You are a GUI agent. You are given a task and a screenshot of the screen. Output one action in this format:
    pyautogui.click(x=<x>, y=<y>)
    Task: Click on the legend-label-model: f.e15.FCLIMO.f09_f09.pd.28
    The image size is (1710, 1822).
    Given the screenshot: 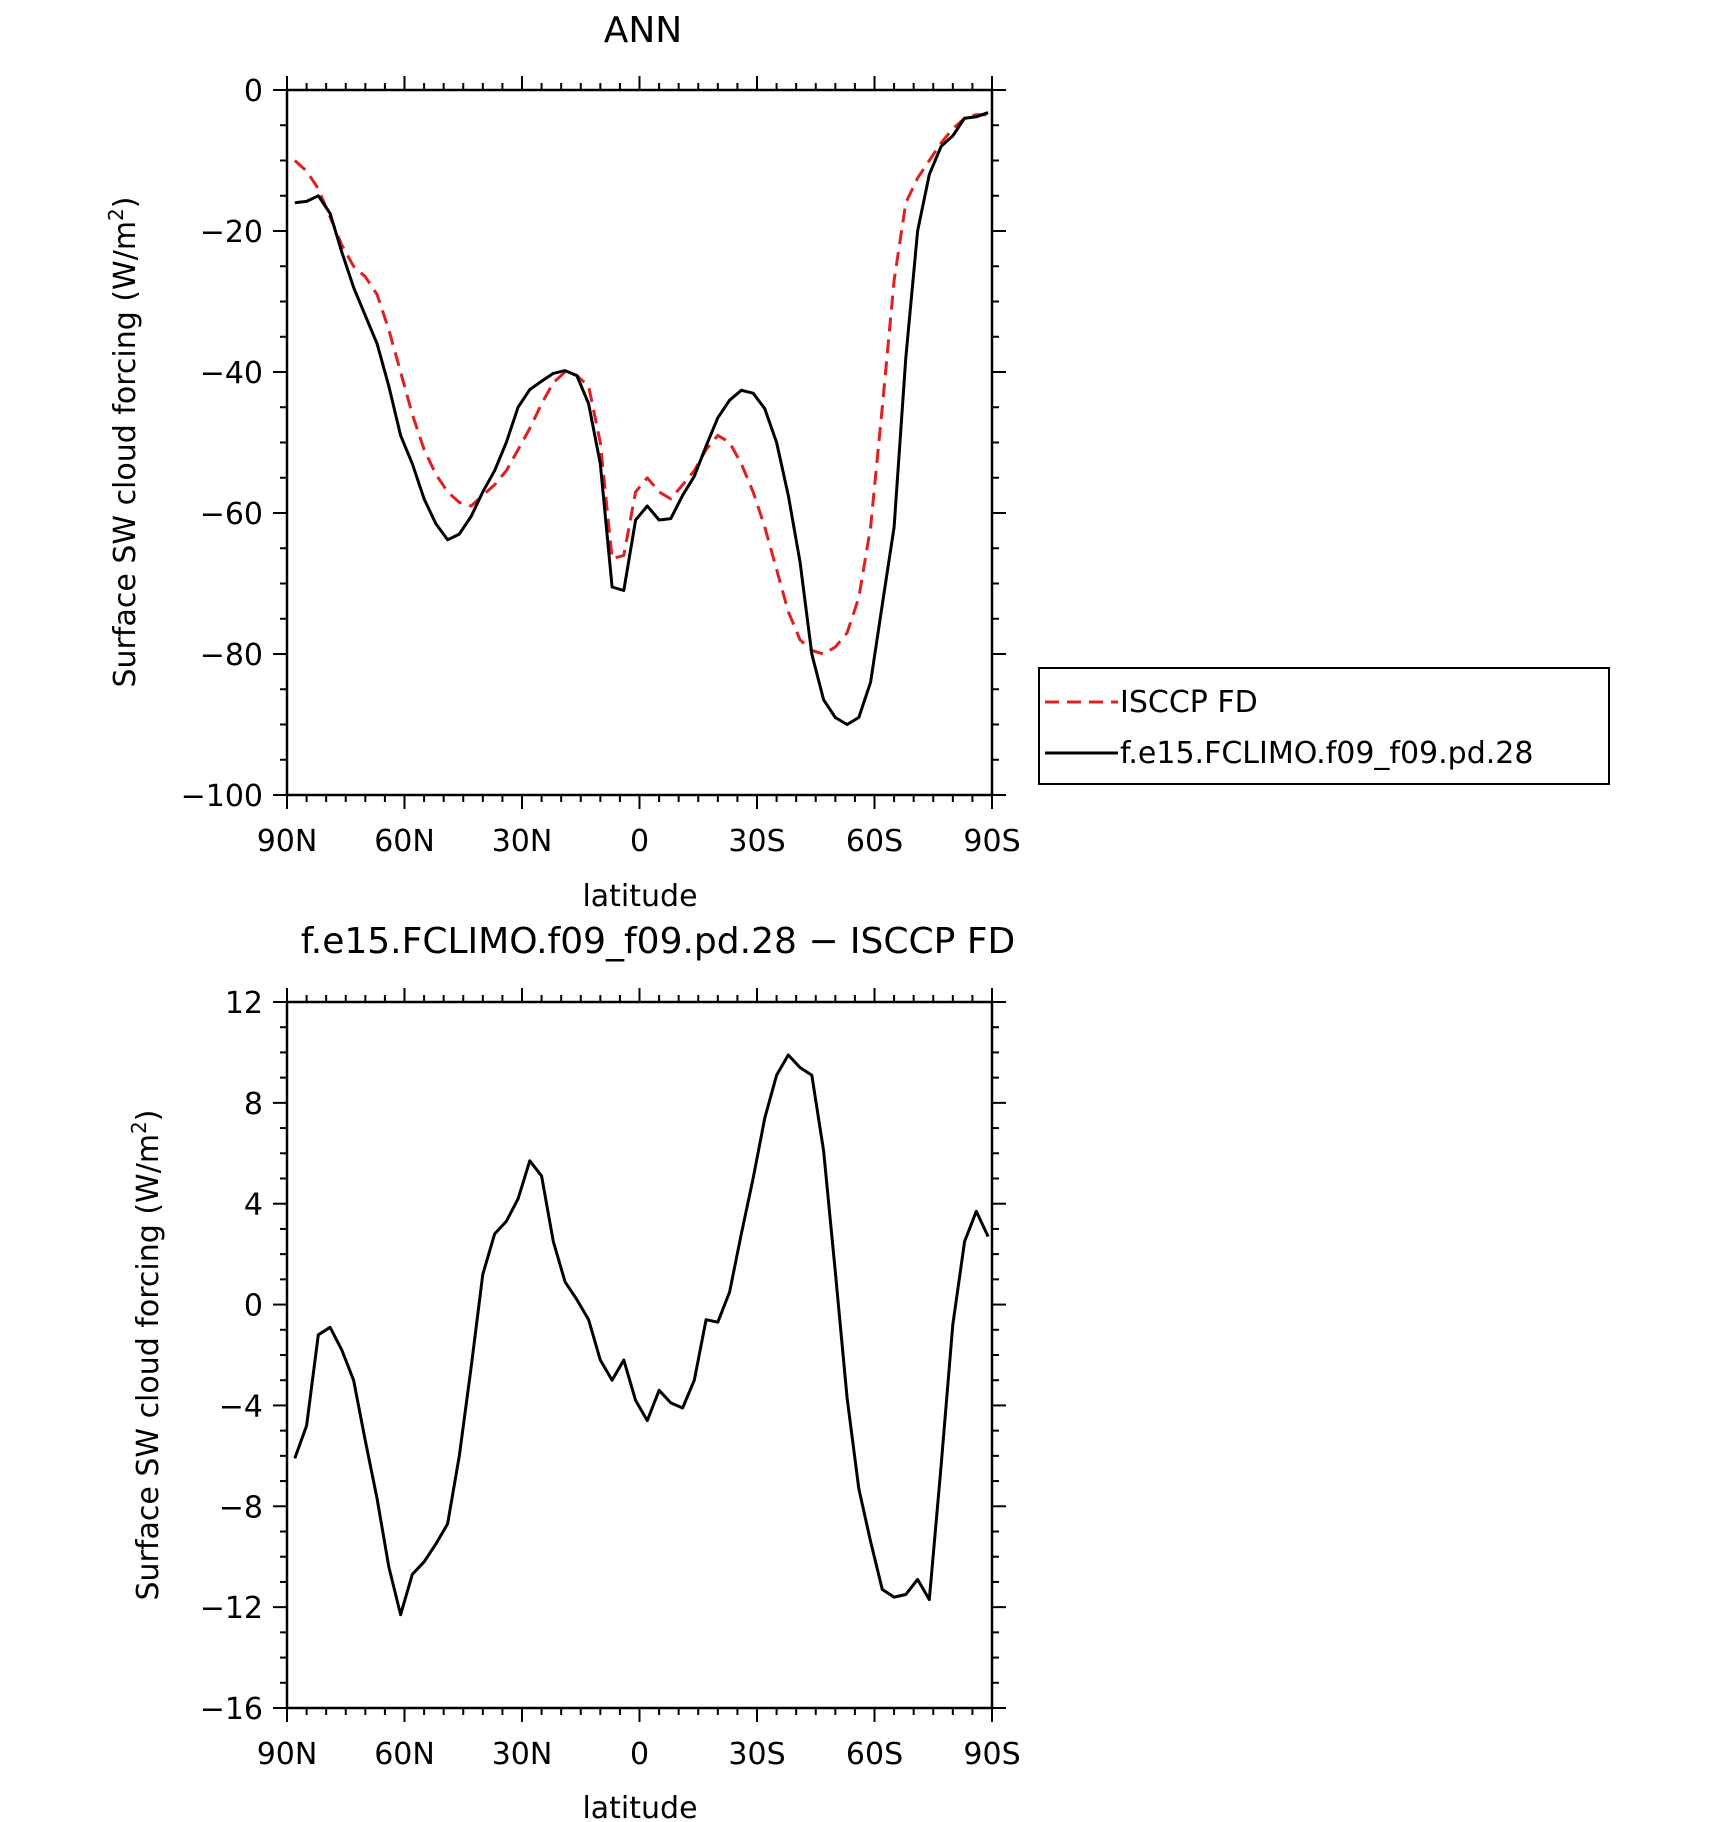 What is the action you would take?
    pyautogui.click(x=1326, y=753)
    